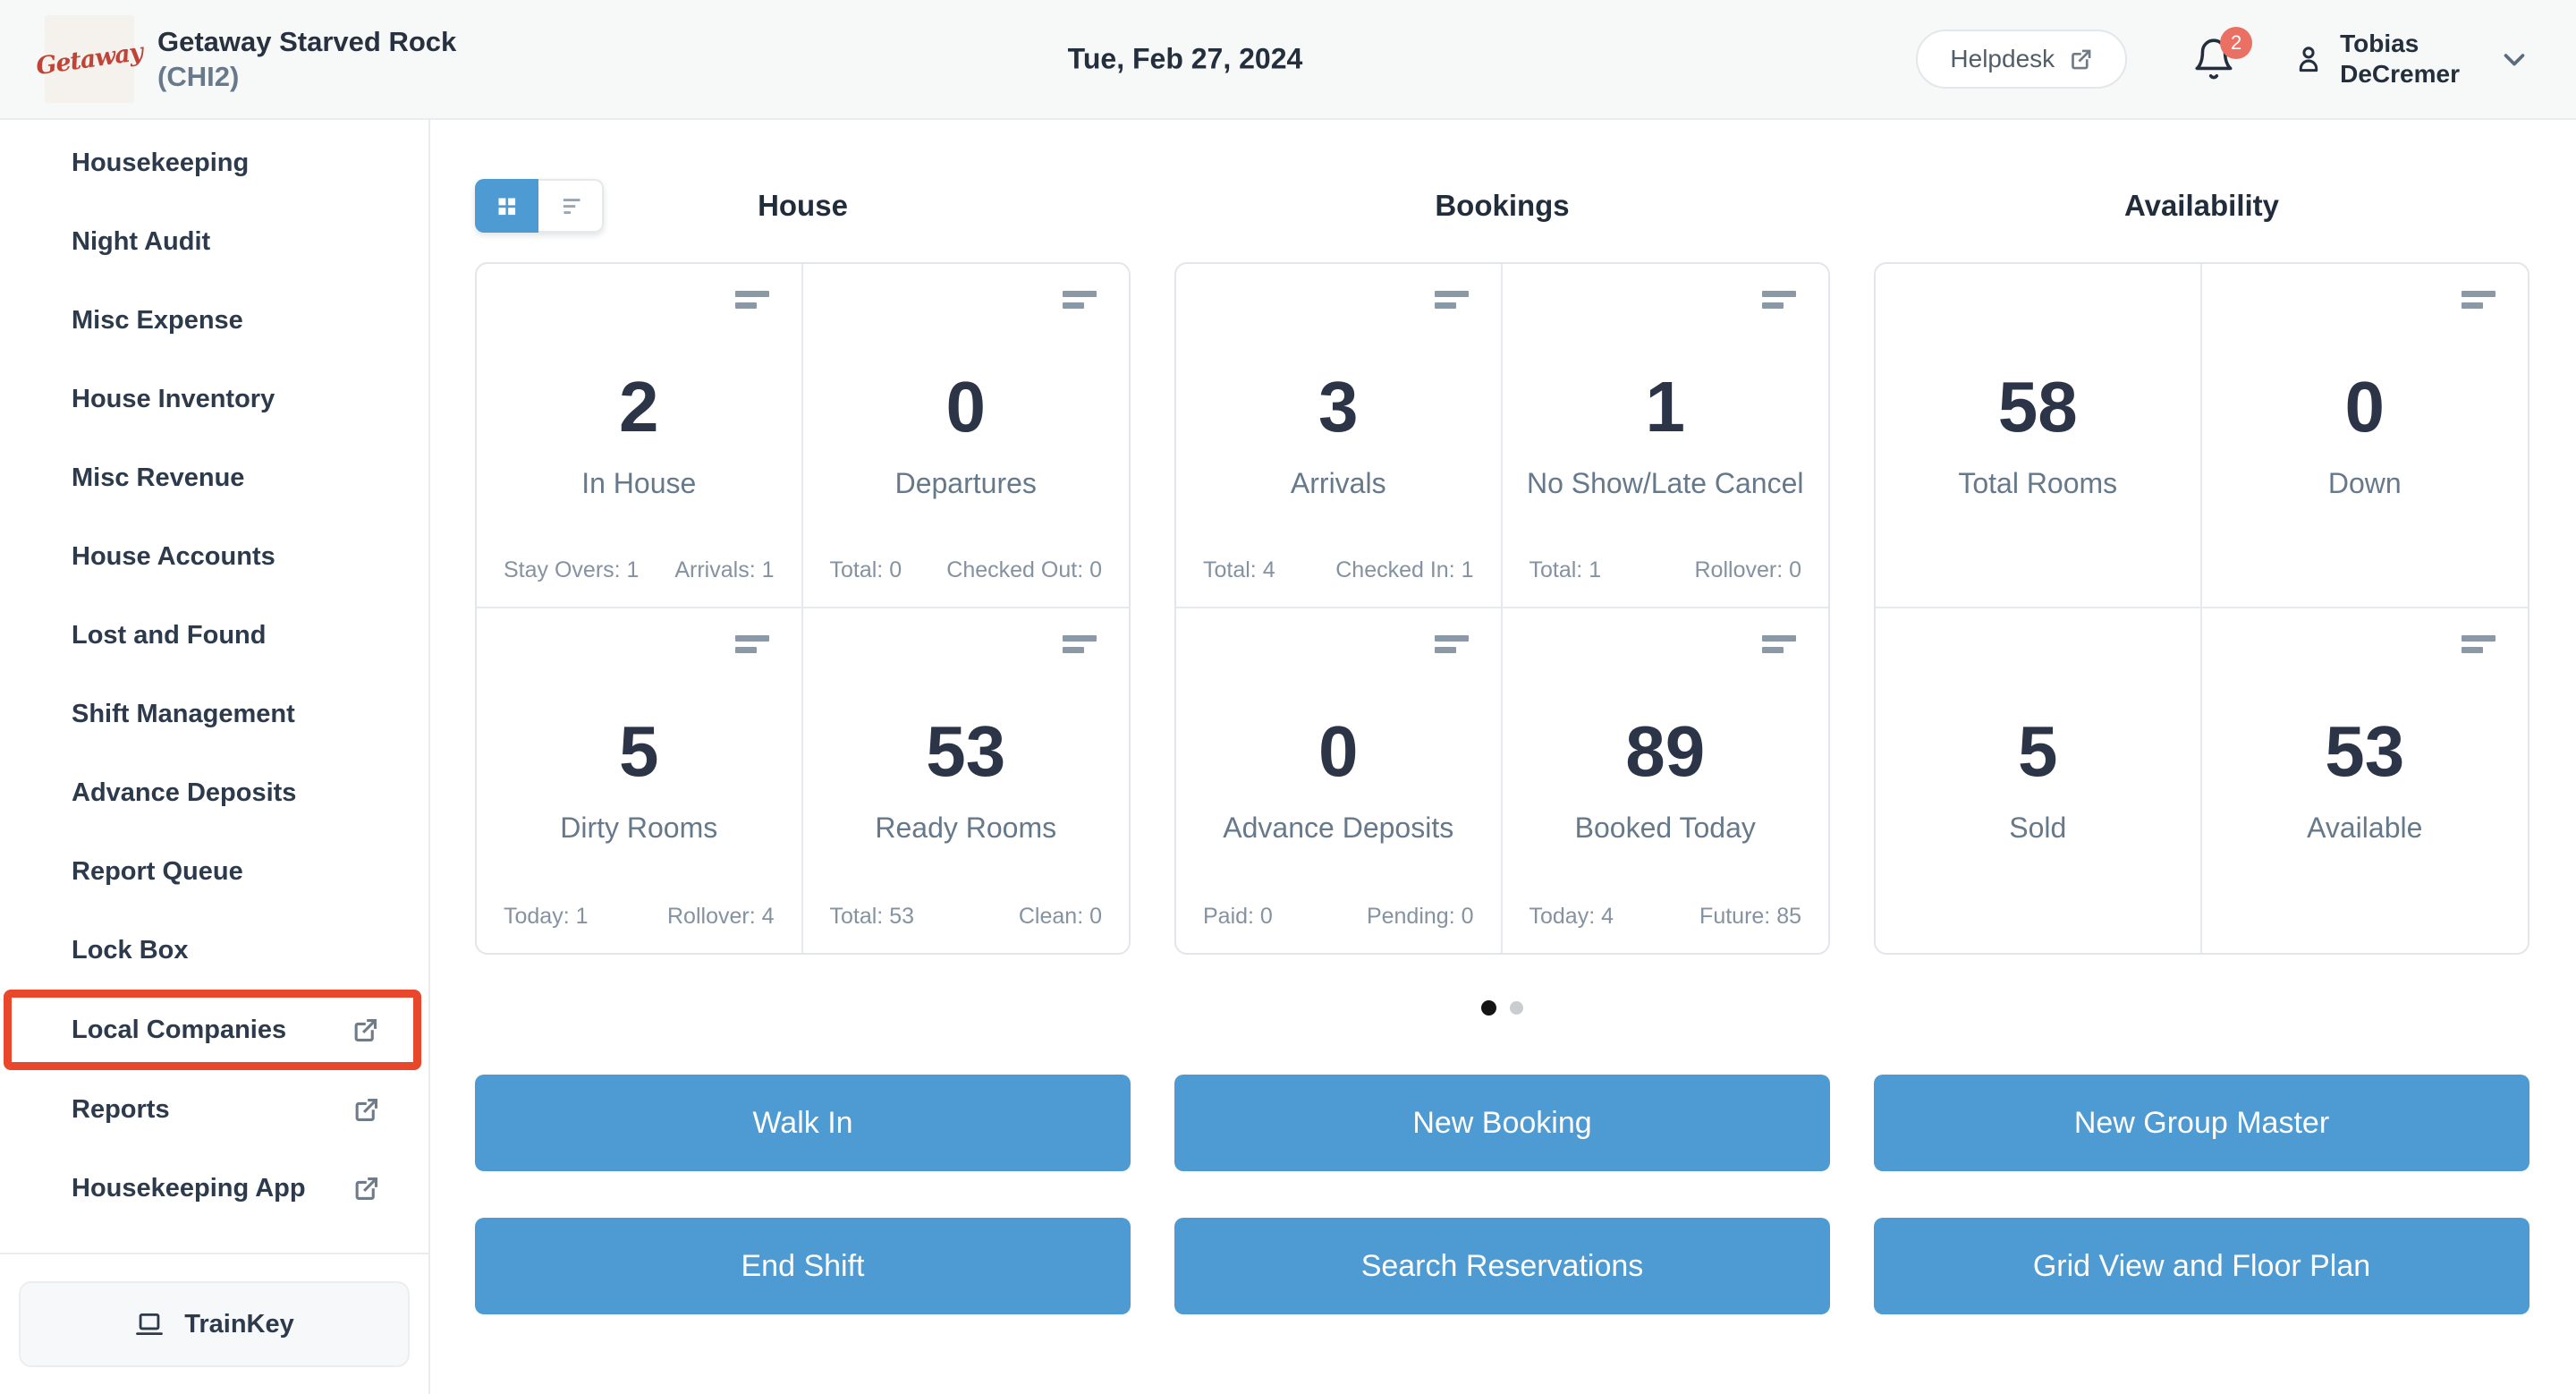 The width and height of the screenshot is (2576, 1394). Describe the element at coordinates (639, 917) in the screenshot. I see `card-stats: Today: 1 Rollover: 4` at that location.